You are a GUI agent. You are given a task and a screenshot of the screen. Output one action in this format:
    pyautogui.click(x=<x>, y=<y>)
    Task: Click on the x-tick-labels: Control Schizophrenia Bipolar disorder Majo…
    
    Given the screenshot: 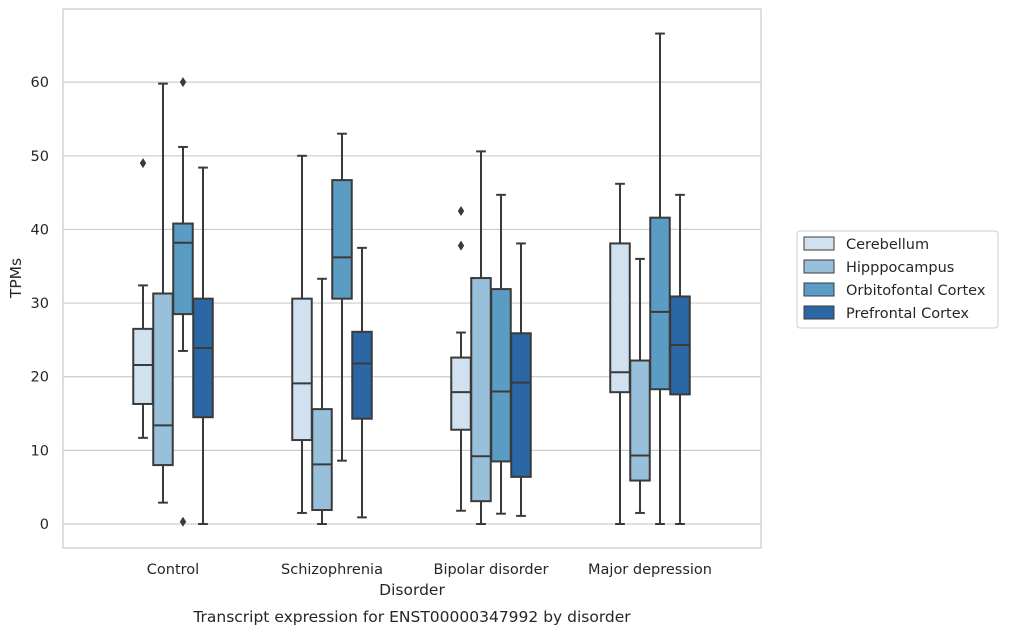 What is the action you would take?
    pyautogui.click(x=429, y=570)
    